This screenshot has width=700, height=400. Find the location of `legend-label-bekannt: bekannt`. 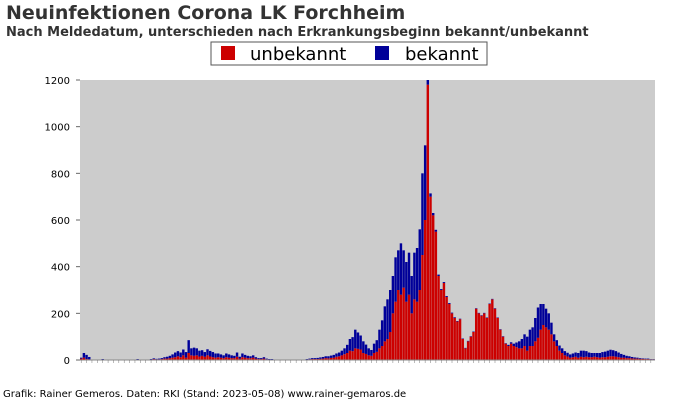

legend-label-bekannt: bekannt is located at coordinates (442, 54).